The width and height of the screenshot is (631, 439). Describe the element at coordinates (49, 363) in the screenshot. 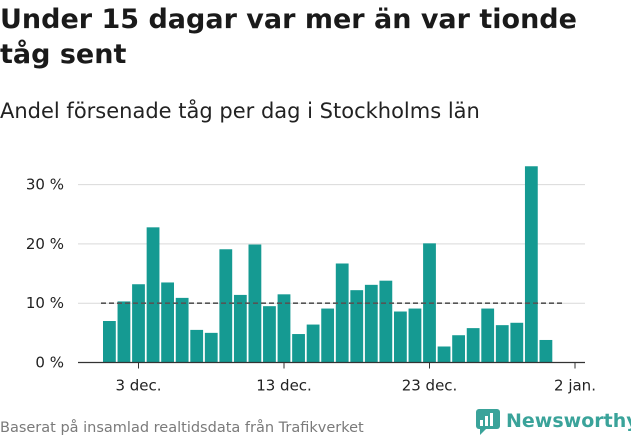

I see `y-tick-label: 0 %` at that location.